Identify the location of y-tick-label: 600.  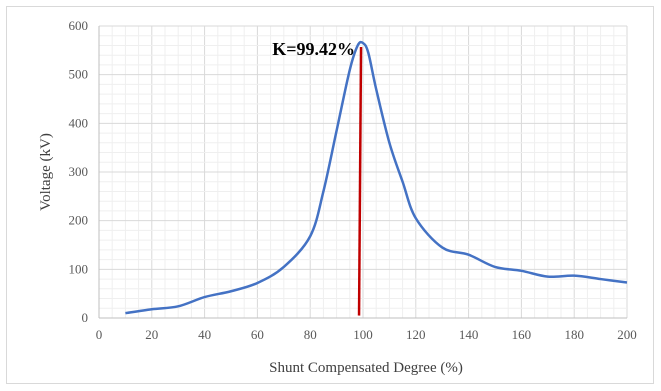
(79, 25).